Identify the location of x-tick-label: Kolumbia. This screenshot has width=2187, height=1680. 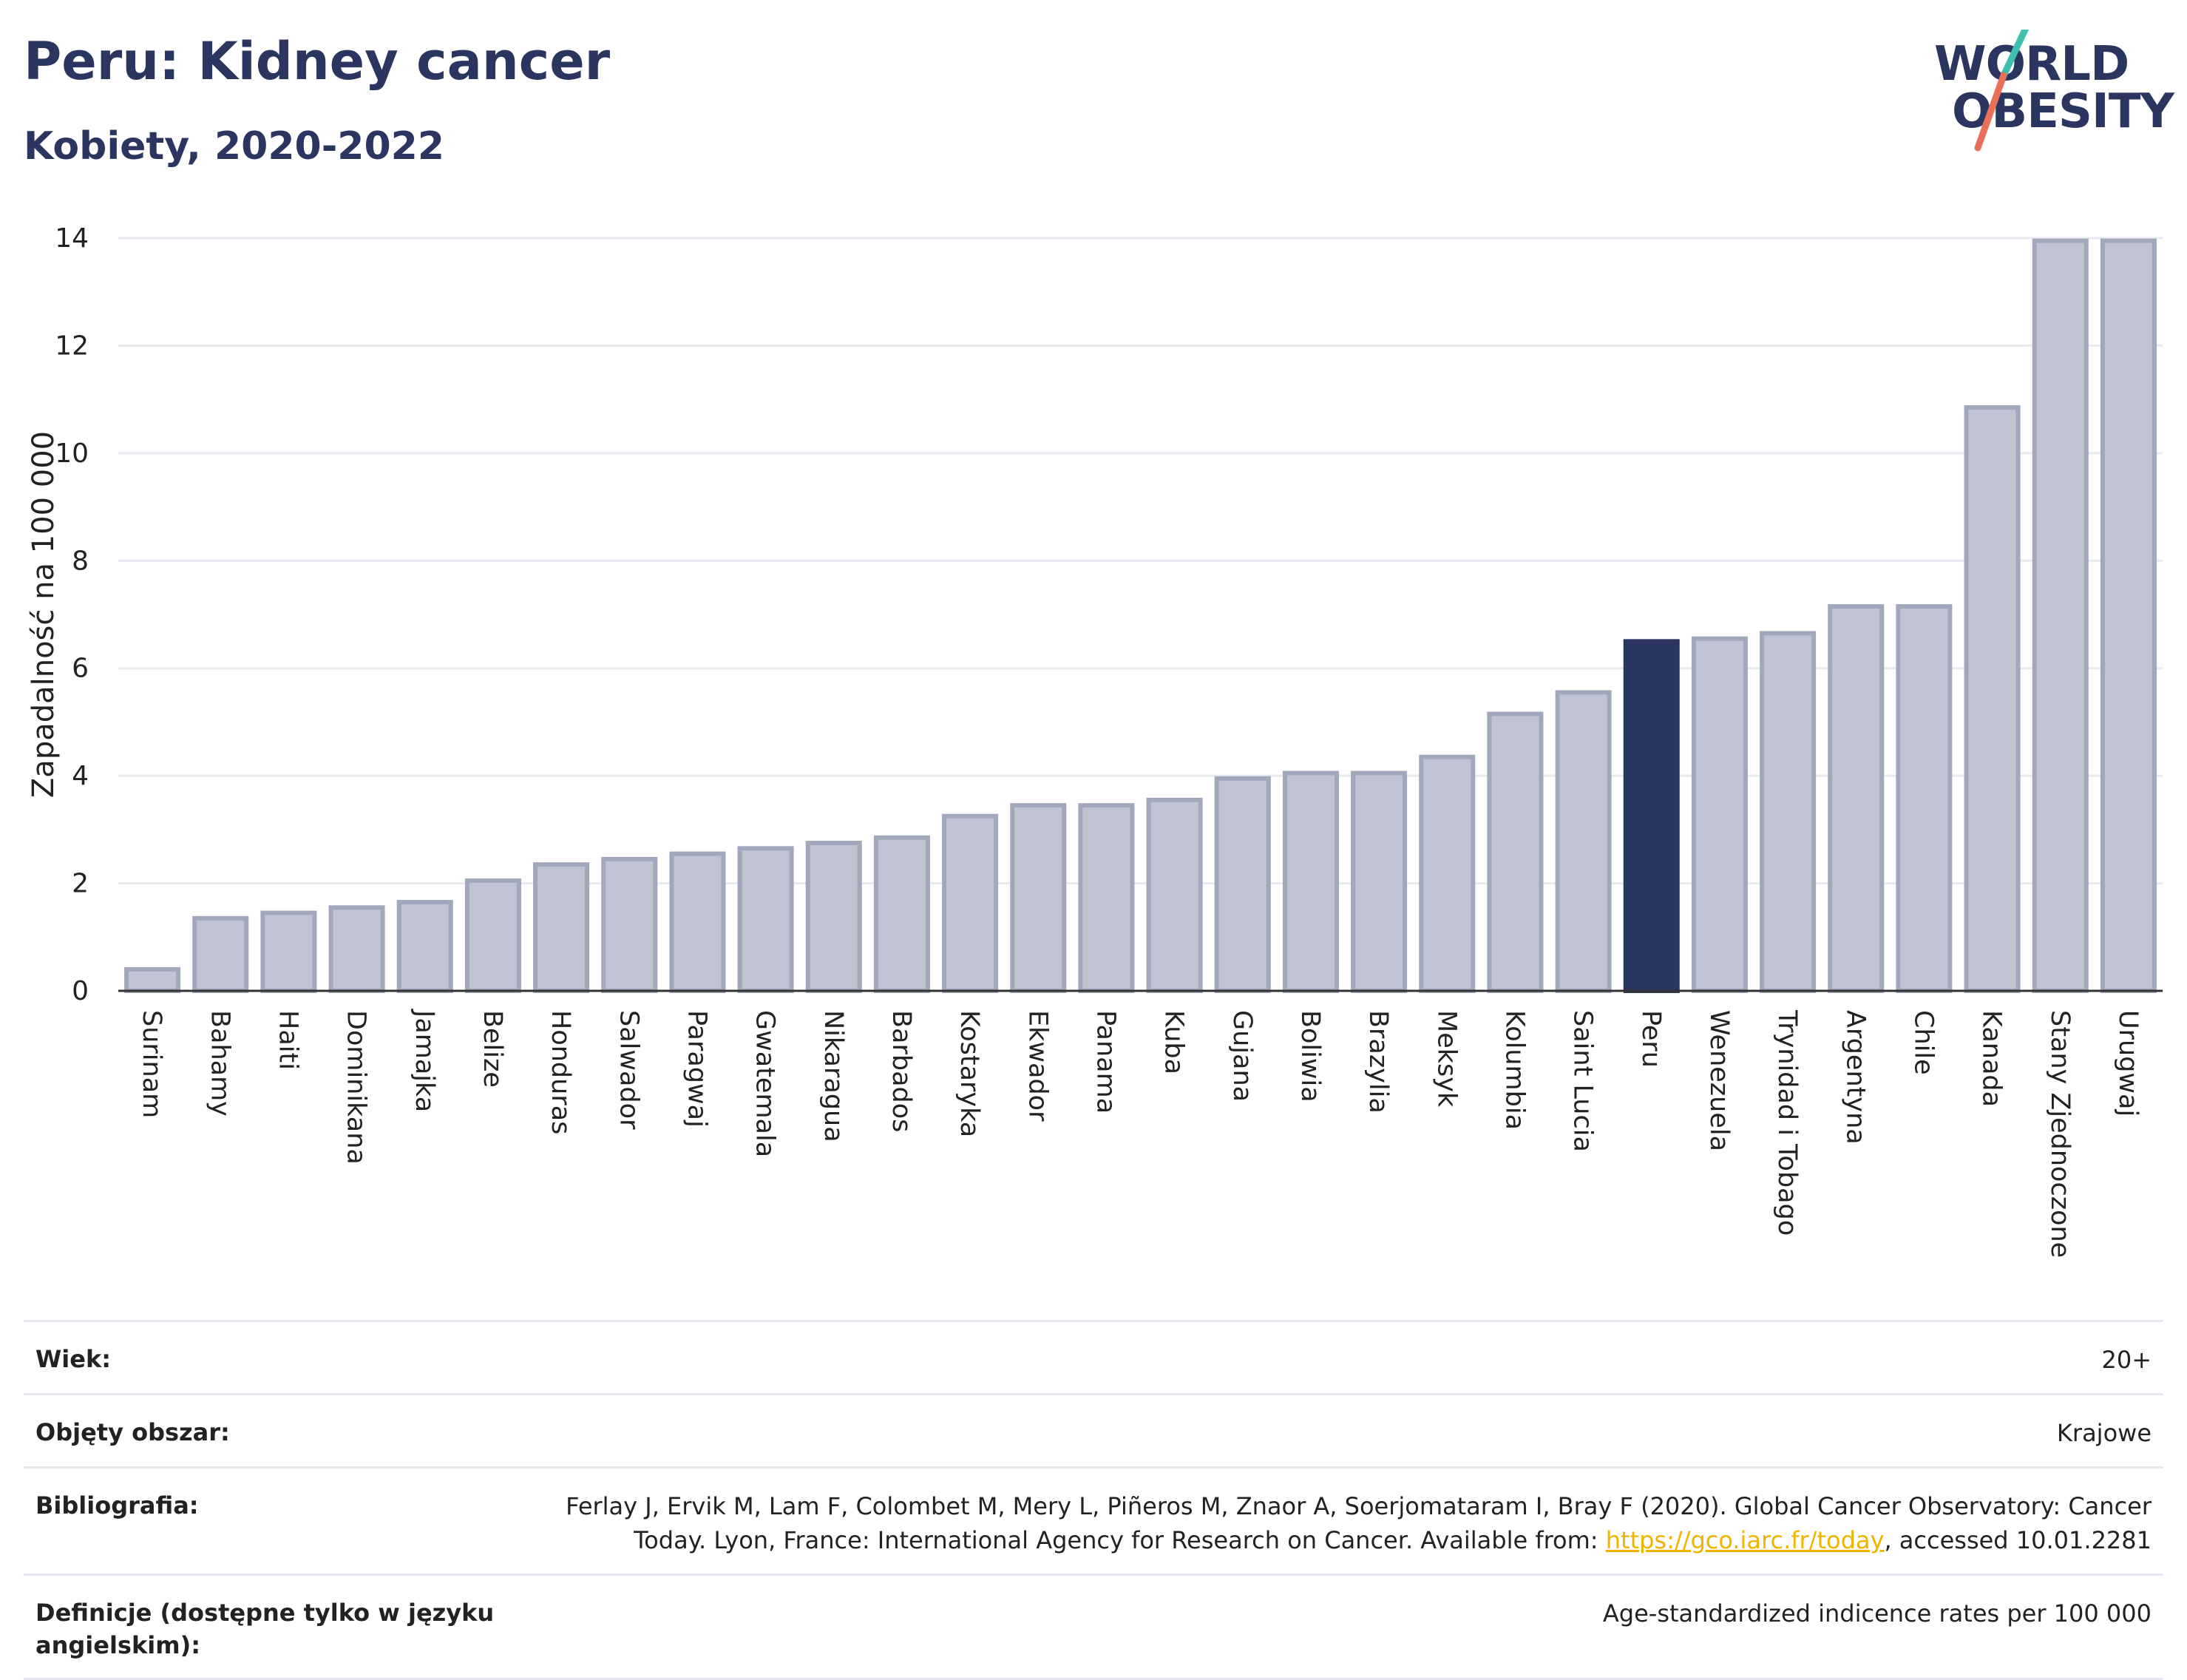
(1514, 1070).